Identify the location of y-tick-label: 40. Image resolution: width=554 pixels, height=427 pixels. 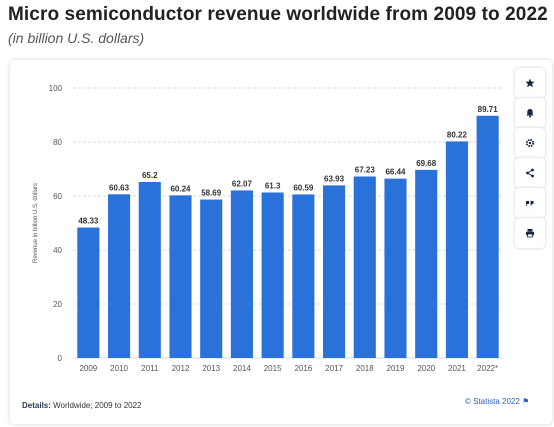
(57, 250).